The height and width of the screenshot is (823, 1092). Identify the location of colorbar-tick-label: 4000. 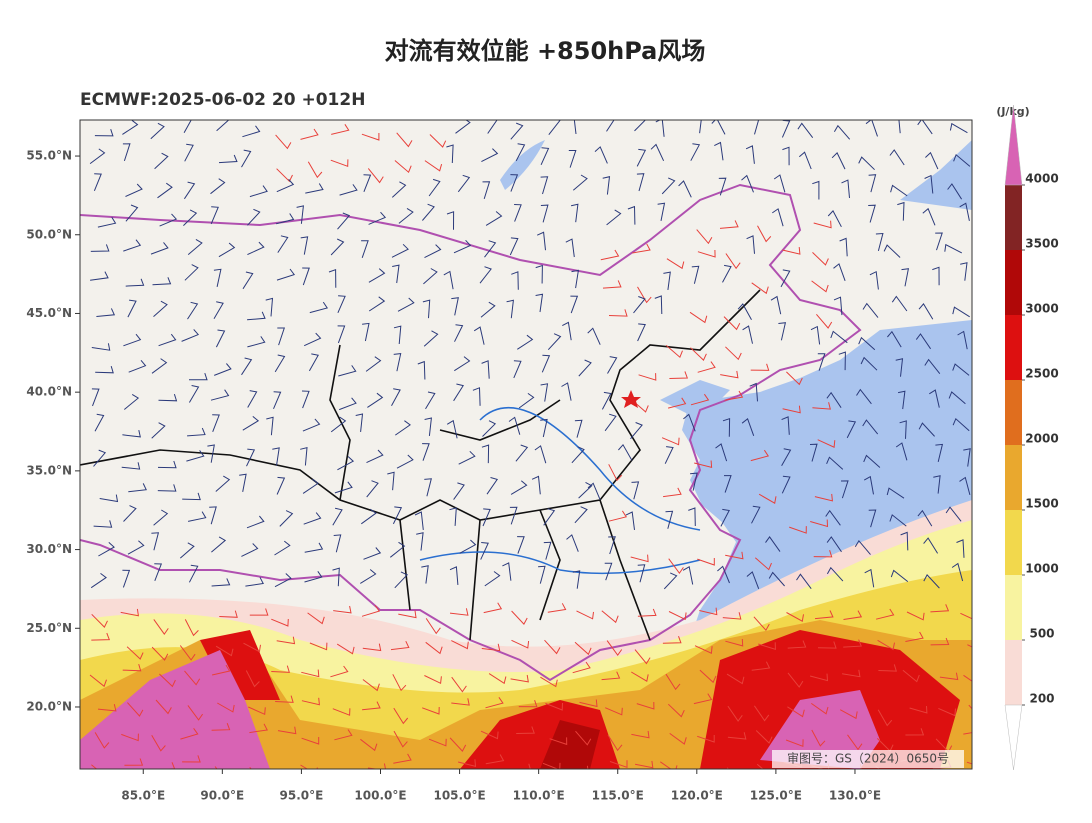
(1041, 179).